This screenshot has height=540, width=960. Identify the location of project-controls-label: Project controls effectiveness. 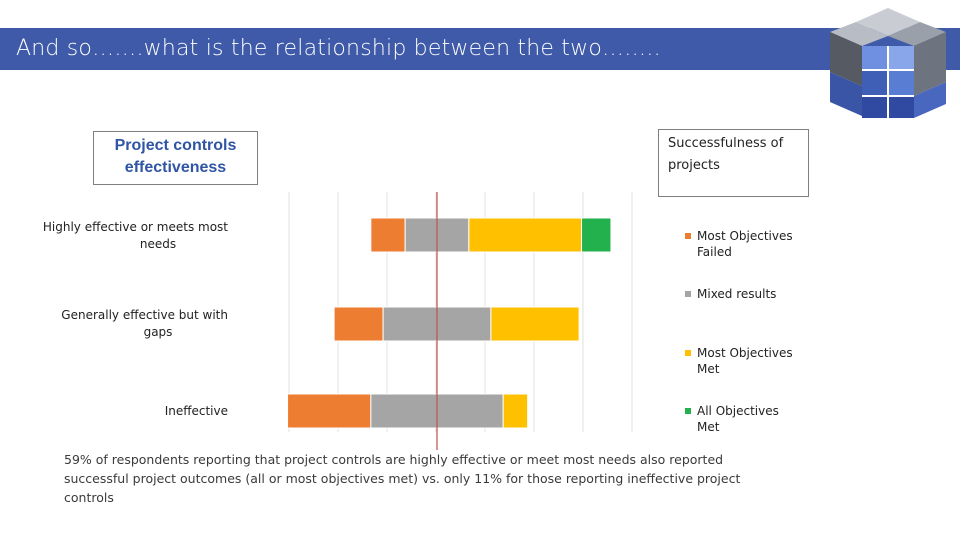
(175, 156).